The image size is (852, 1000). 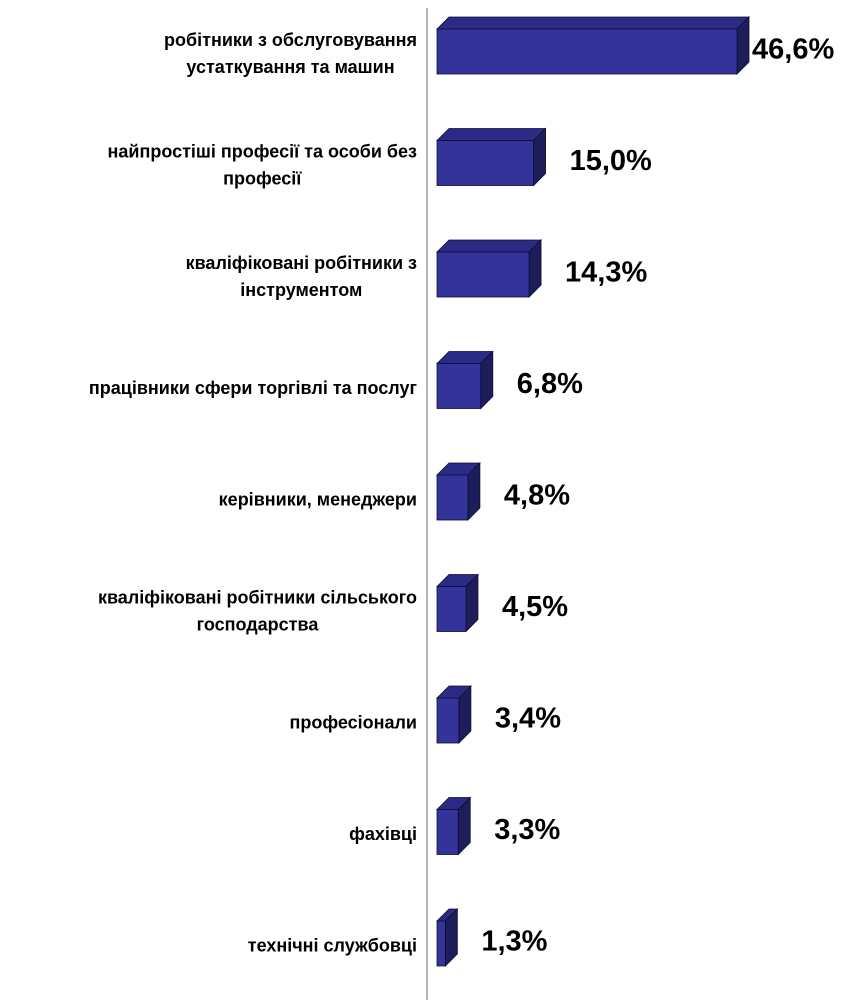 What do you see at coordinates (353, 722) in the screenshot?
I see `category-label: професіонали` at bounding box center [353, 722].